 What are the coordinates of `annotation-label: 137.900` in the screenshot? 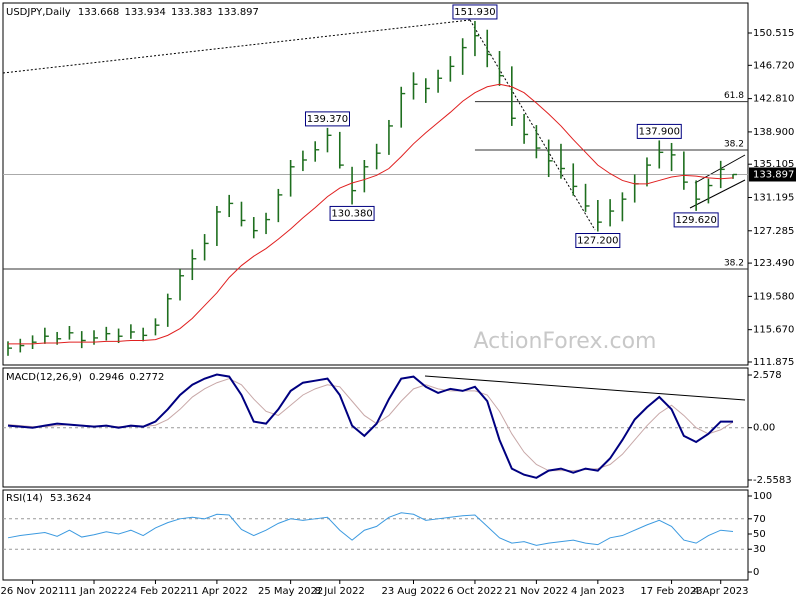 It's located at (659, 131).